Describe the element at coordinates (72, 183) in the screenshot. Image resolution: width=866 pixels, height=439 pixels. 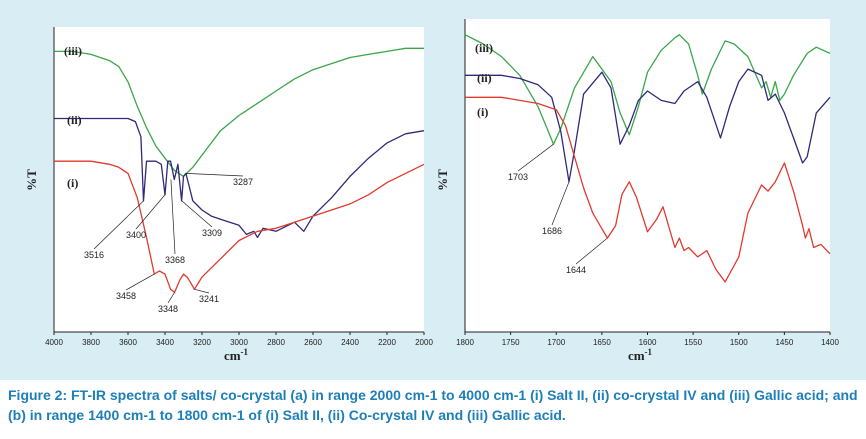
I see `panel-a-label-i: (i)` at that location.